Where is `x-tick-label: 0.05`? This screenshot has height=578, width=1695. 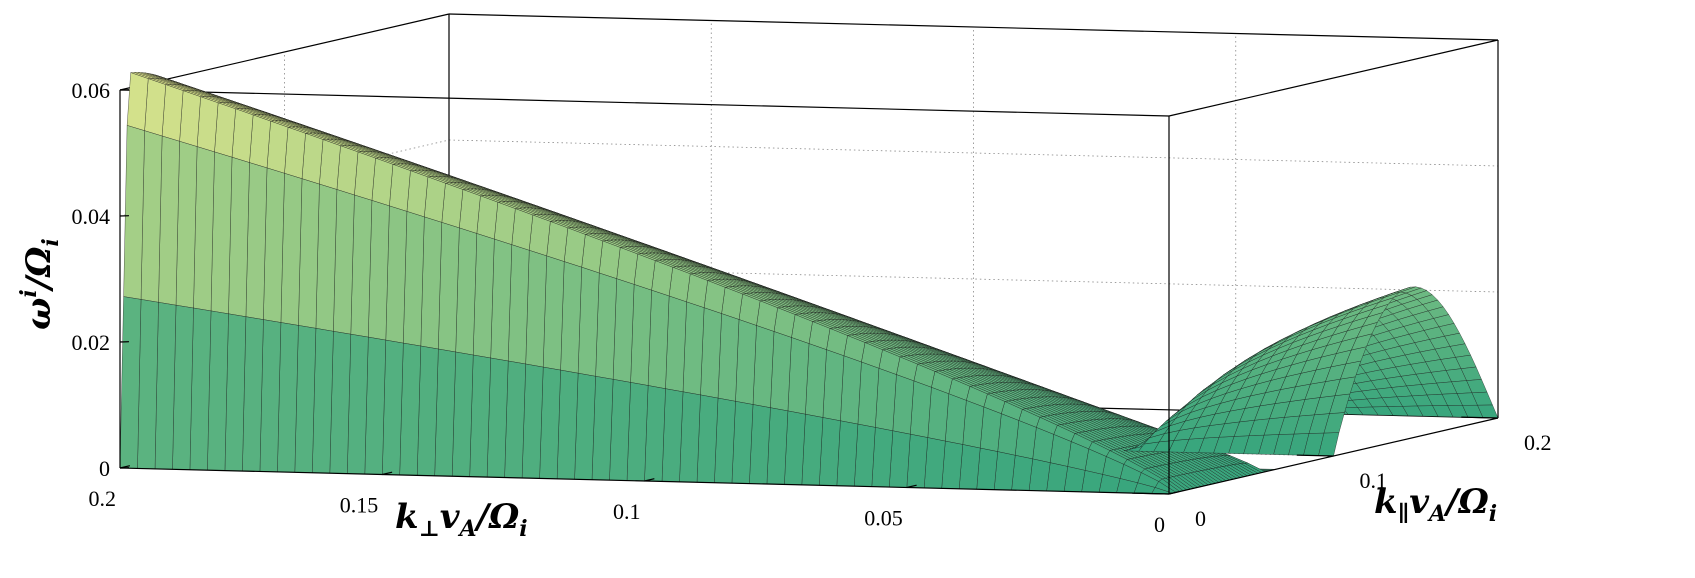 x-tick-label: 0.05 is located at coordinates (883, 518).